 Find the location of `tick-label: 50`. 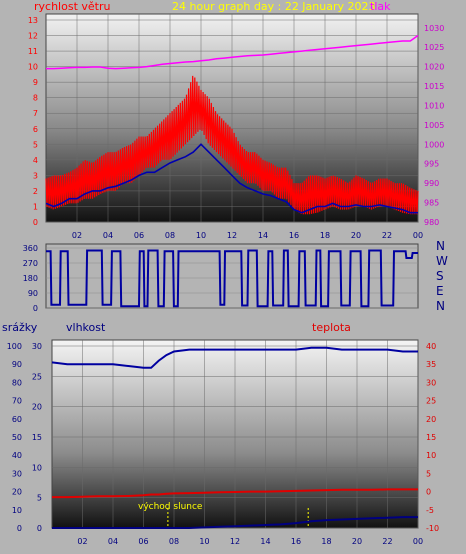

tick-label: 50 is located at coordinates (17, 437).